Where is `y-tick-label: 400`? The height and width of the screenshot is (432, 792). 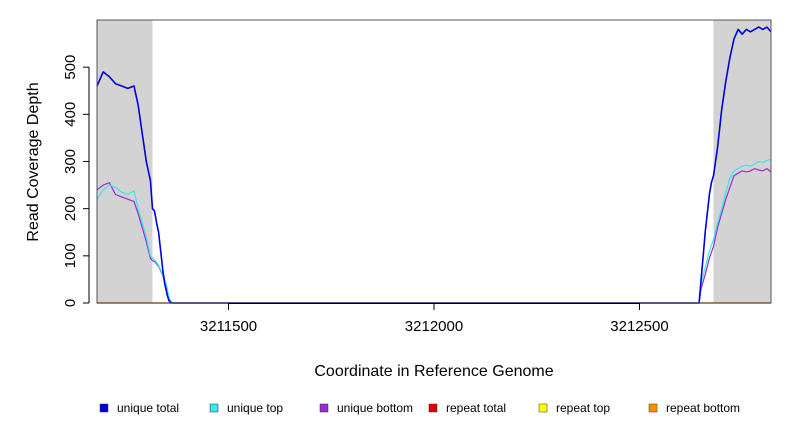
y-tick-label: 400 is located at coordinates (70, 114).